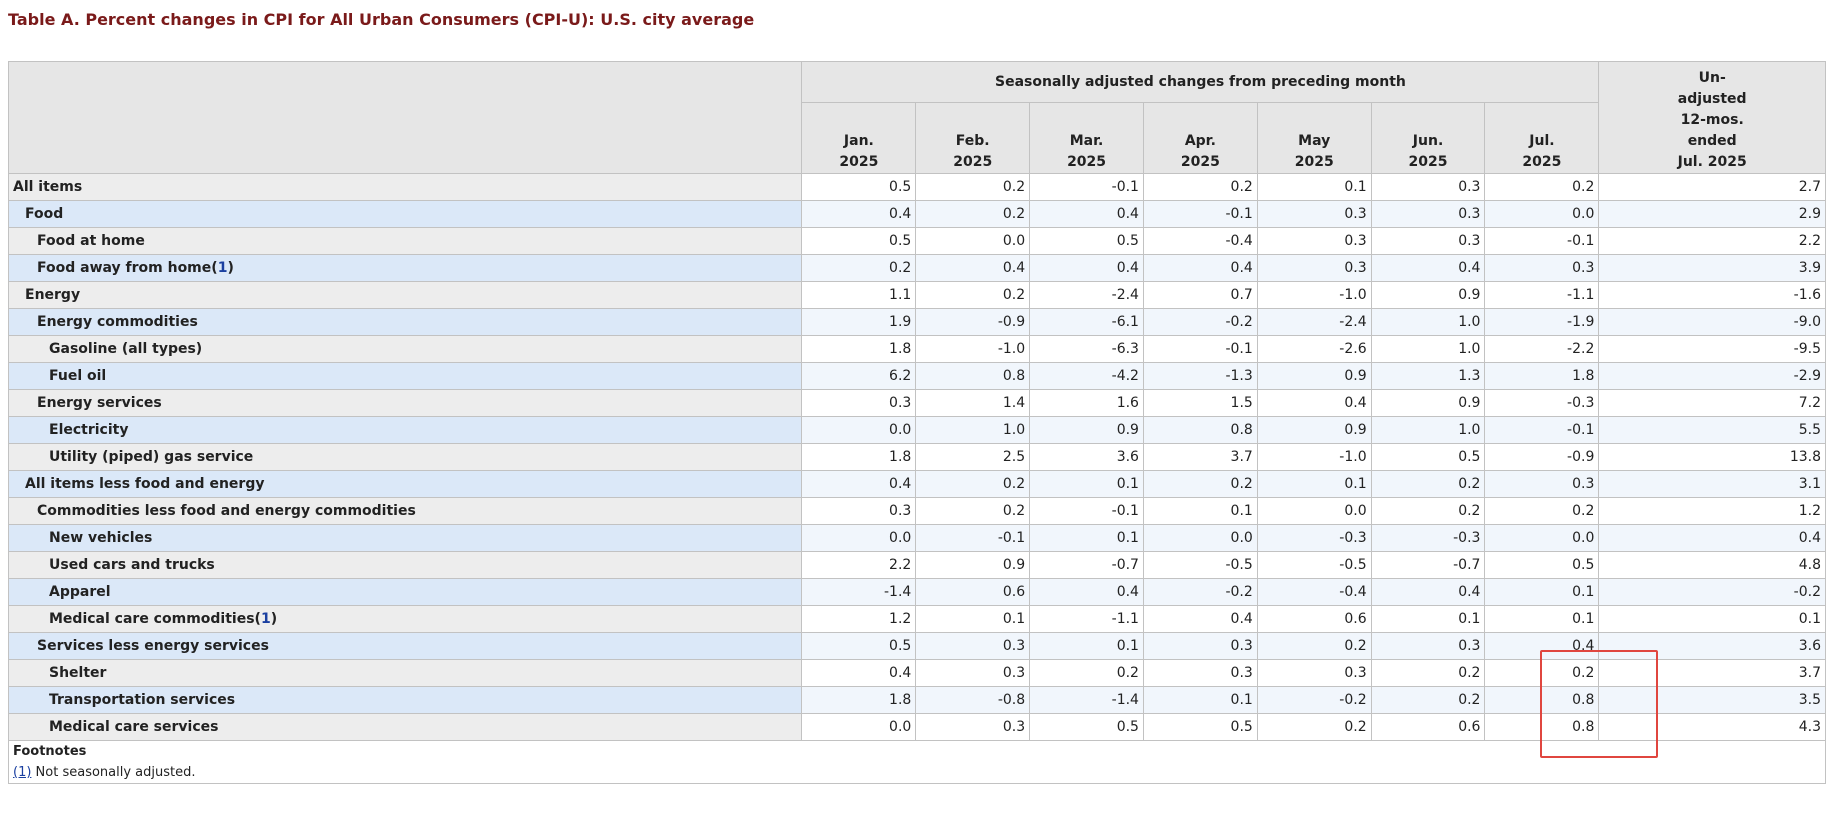  I want to click on row-label: Services less energy services, so click(153, 646).